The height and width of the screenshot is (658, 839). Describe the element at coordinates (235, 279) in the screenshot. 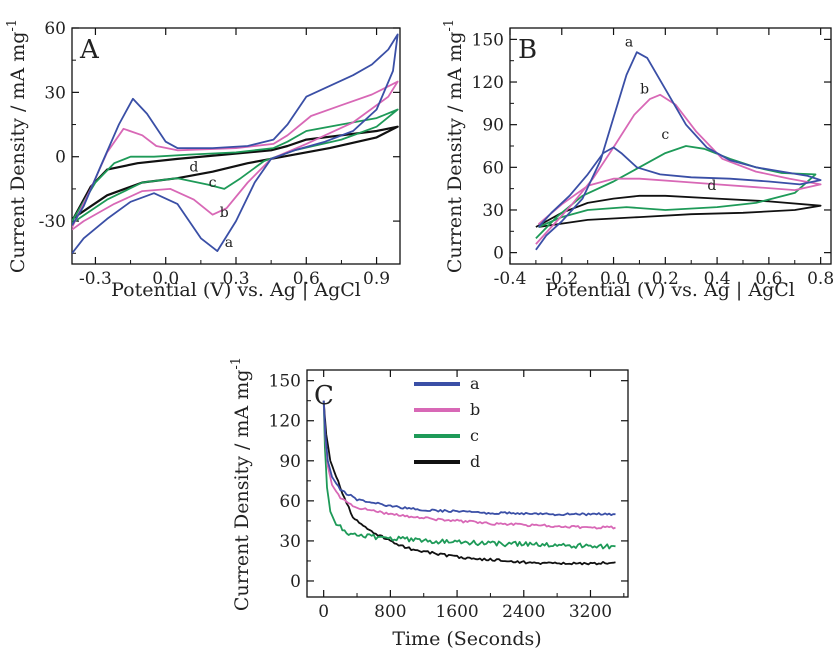

I see `x-tick-label: 0.3` at that location.